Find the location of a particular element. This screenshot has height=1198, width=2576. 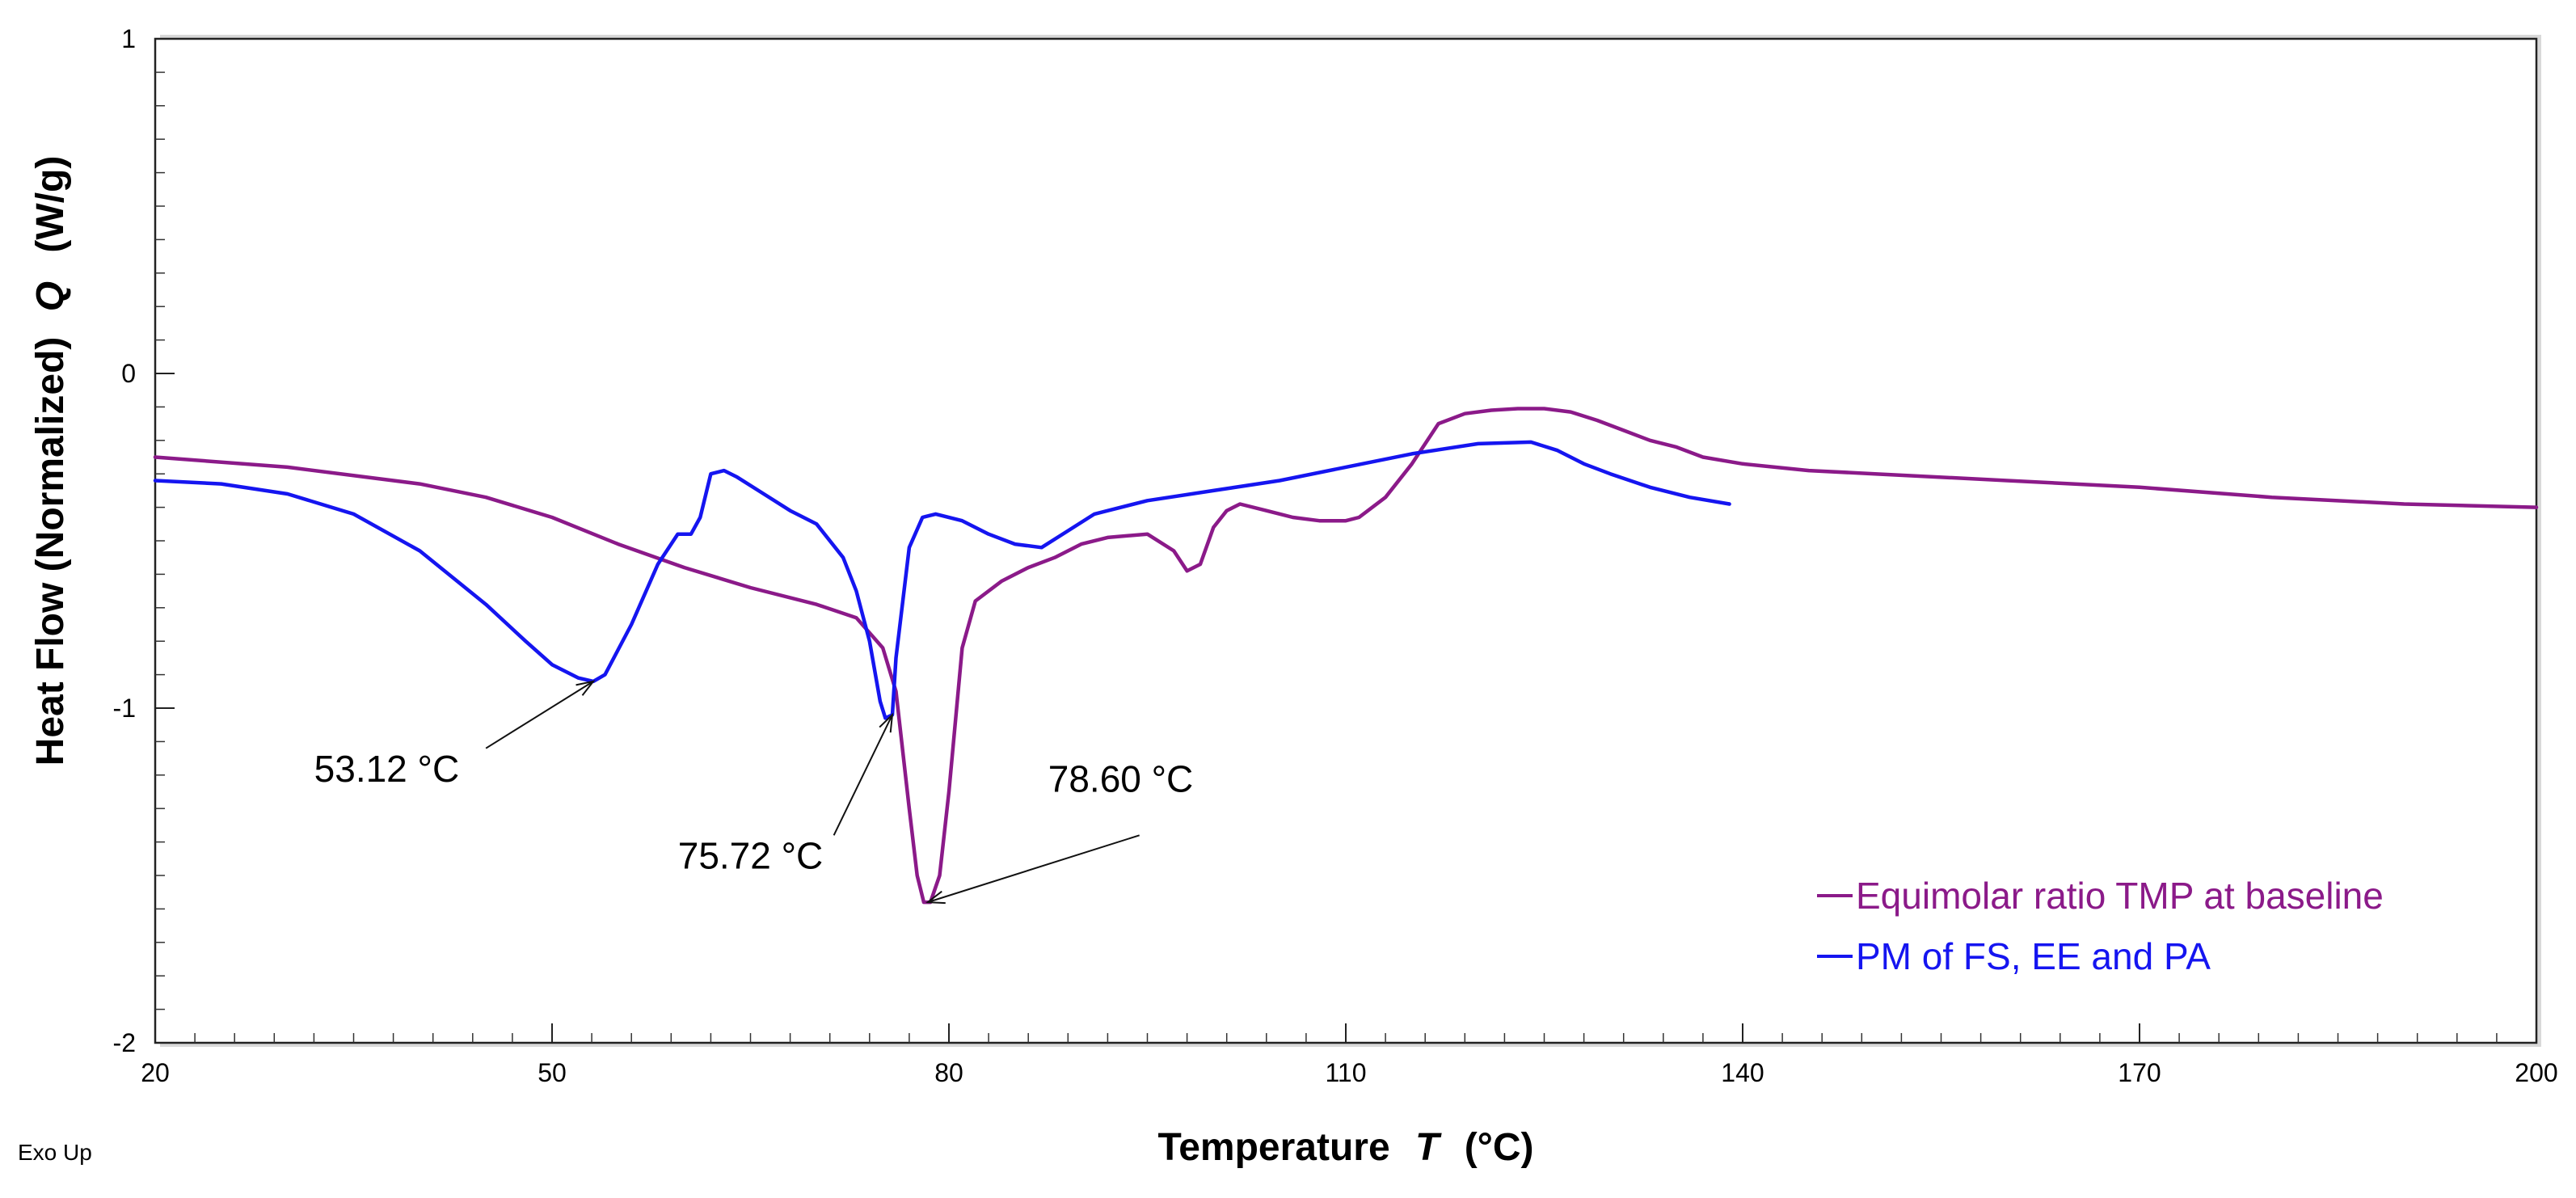

y-axis-label: Heat Flow (Normalized) is located at coordinates (50, 551).